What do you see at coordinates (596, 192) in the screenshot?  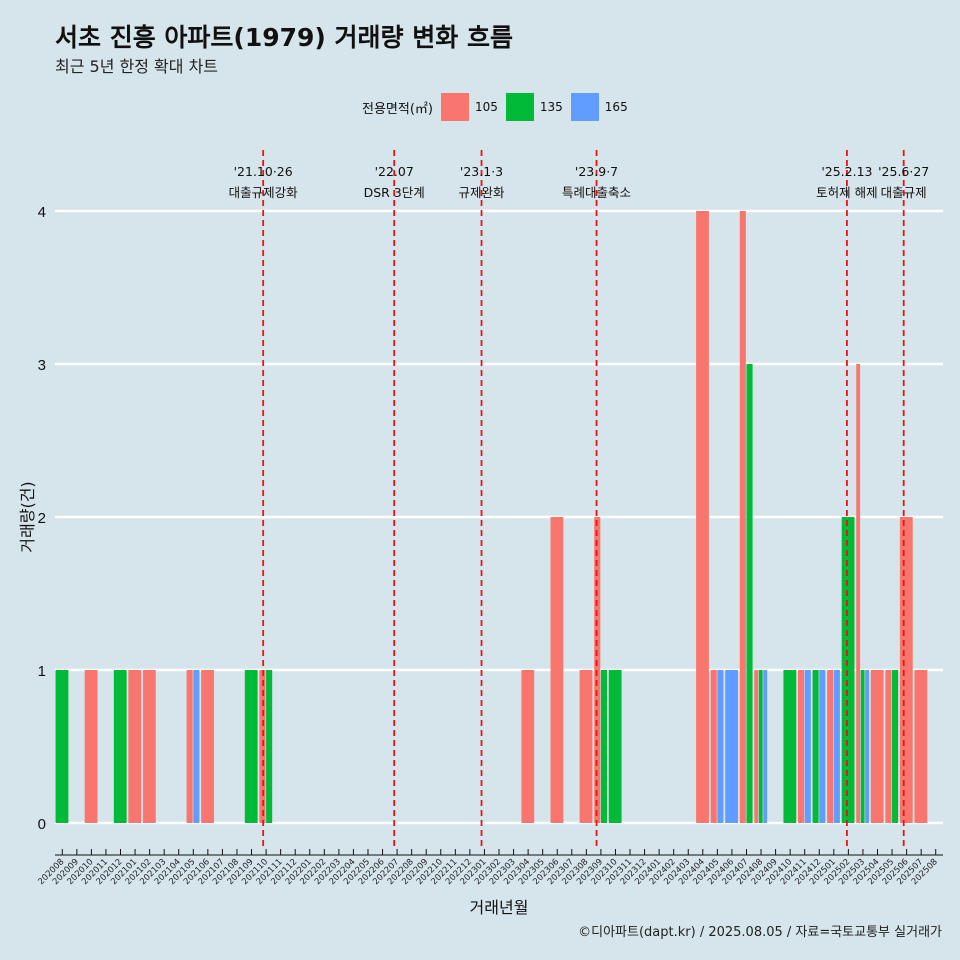 I see `event-label: 특례대출축소` at bounding box center [596, 192].